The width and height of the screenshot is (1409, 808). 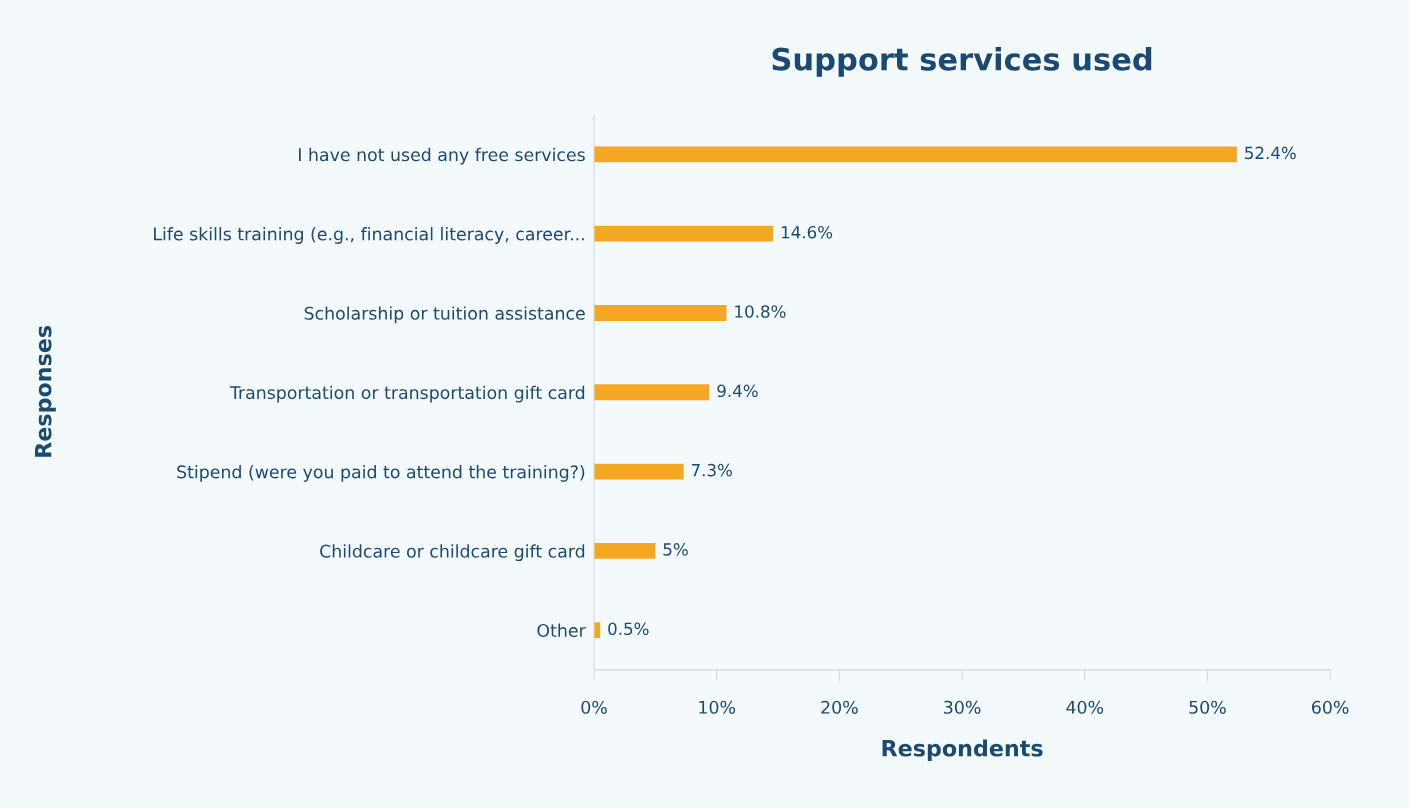 I want to click on y-tick-label: Childcare or childcare gift card, so click(x=452, y=553).